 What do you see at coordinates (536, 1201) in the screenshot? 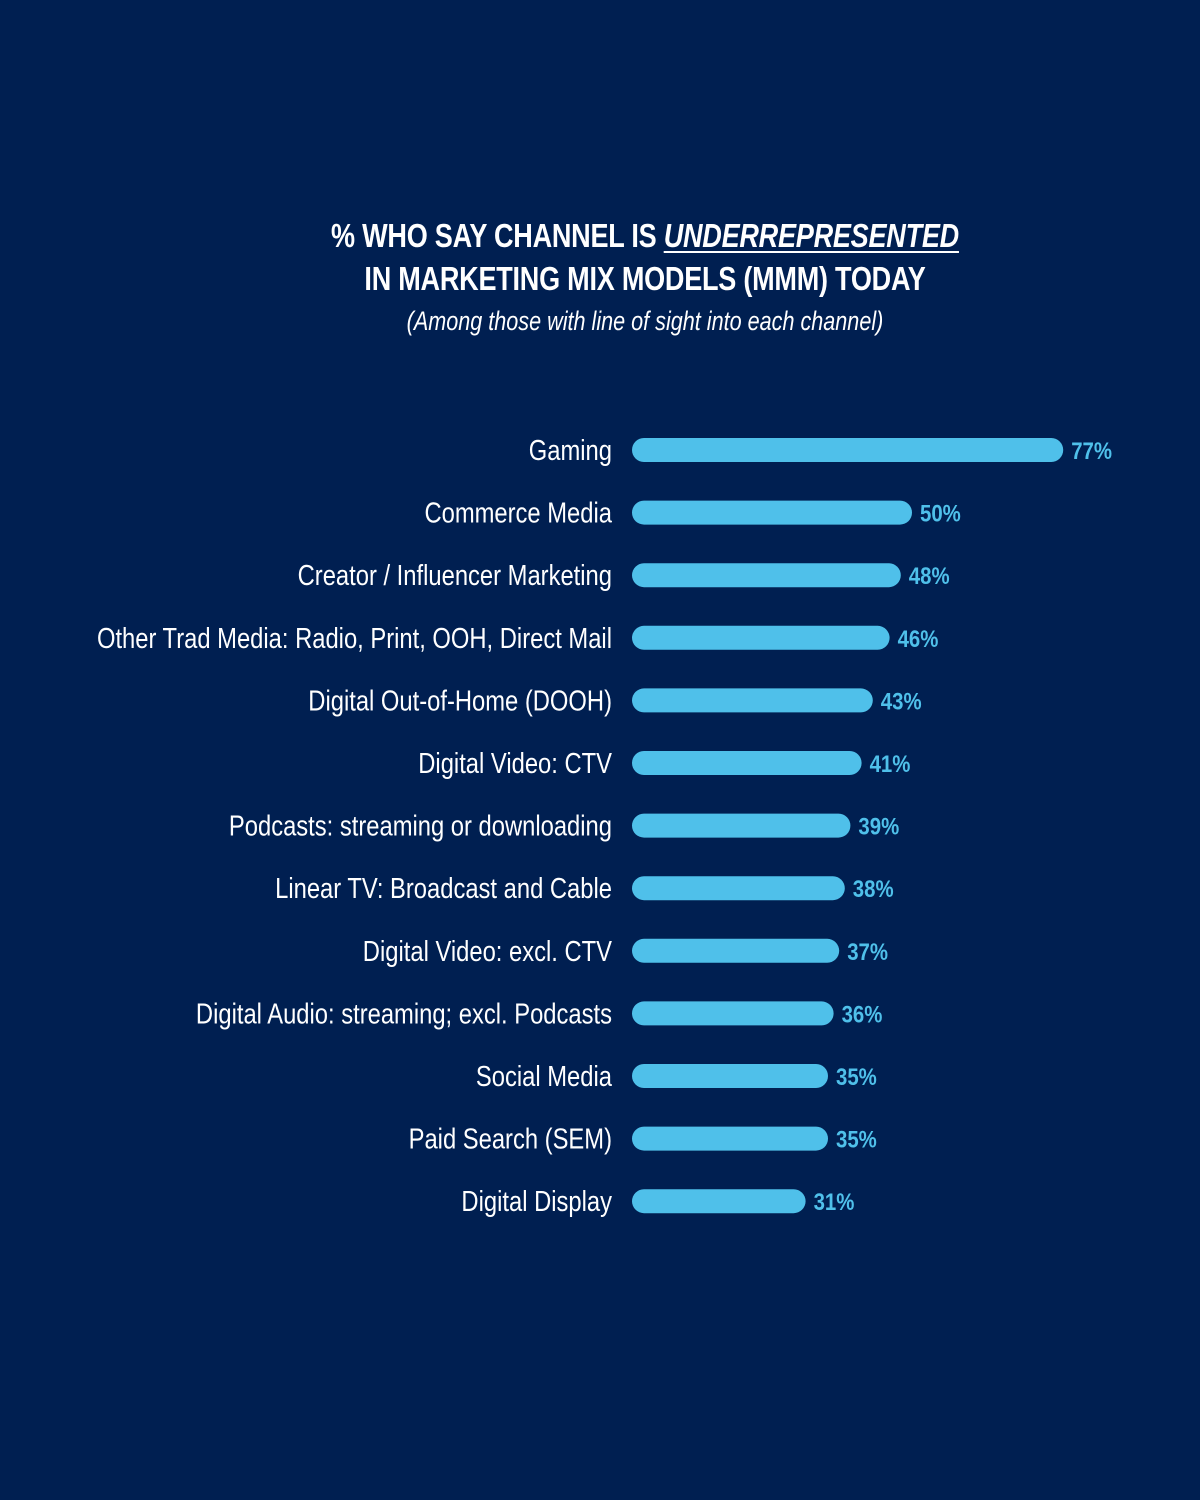
I see `category-label: Digital Display` at bounding box center [536, 1201].